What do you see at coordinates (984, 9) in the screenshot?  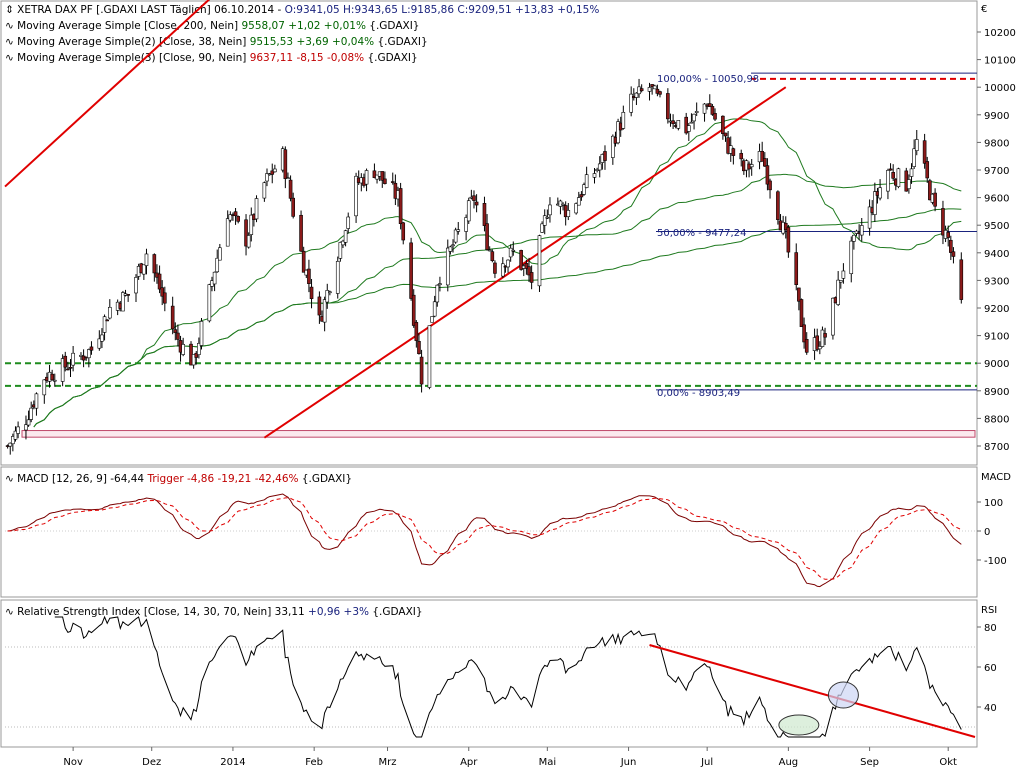 I see `currency-label: €` at bounding box center [984, 9].